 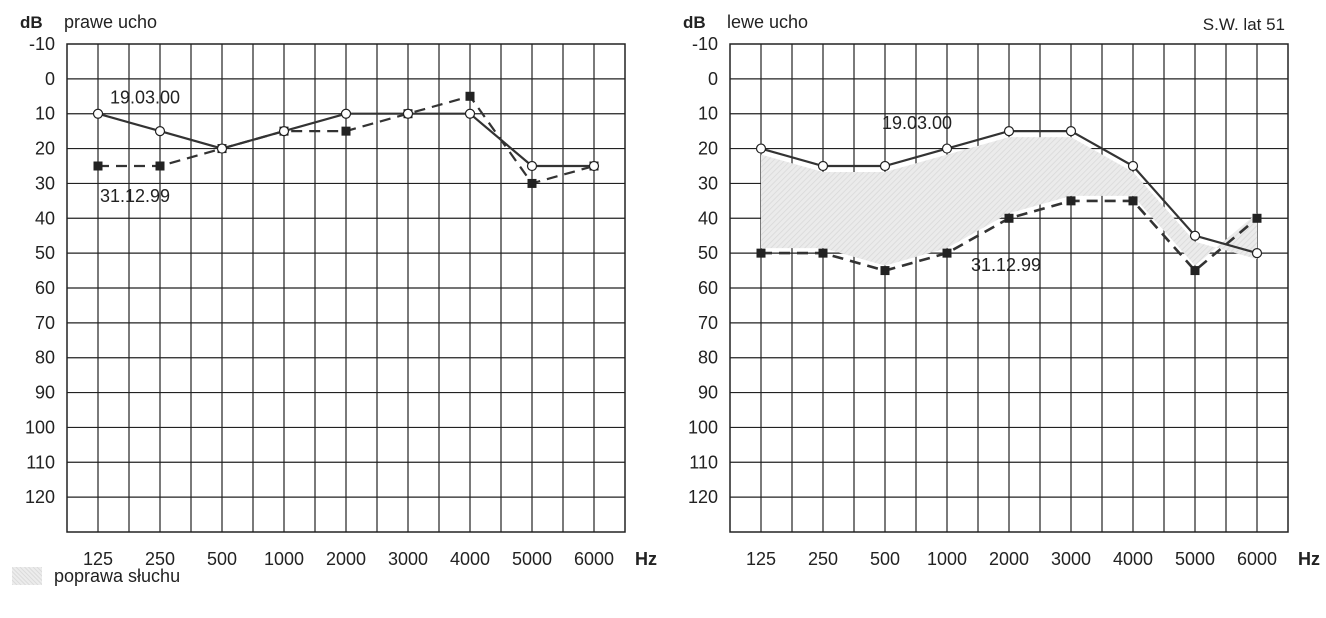 What do you see at coordinates (1009, 201) in the screenshot?
I see `hearing-improvement-area` at bounding box center [1009, 201].